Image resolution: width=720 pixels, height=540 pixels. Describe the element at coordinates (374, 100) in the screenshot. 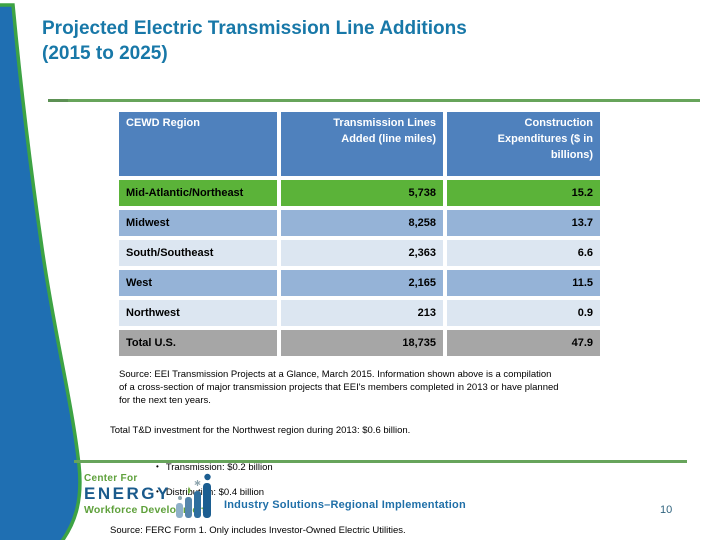

I see `title-separator-line` at that location.